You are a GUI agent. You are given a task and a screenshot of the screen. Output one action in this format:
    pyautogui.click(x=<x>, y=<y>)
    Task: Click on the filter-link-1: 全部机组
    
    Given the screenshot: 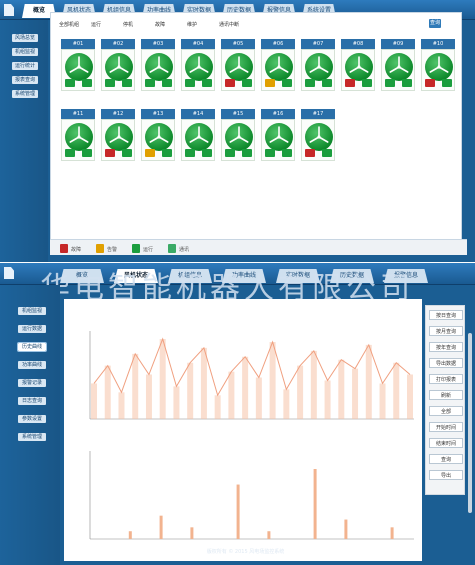 What is the action you would take?
    pyautogui.click(x=69, y=25)
    